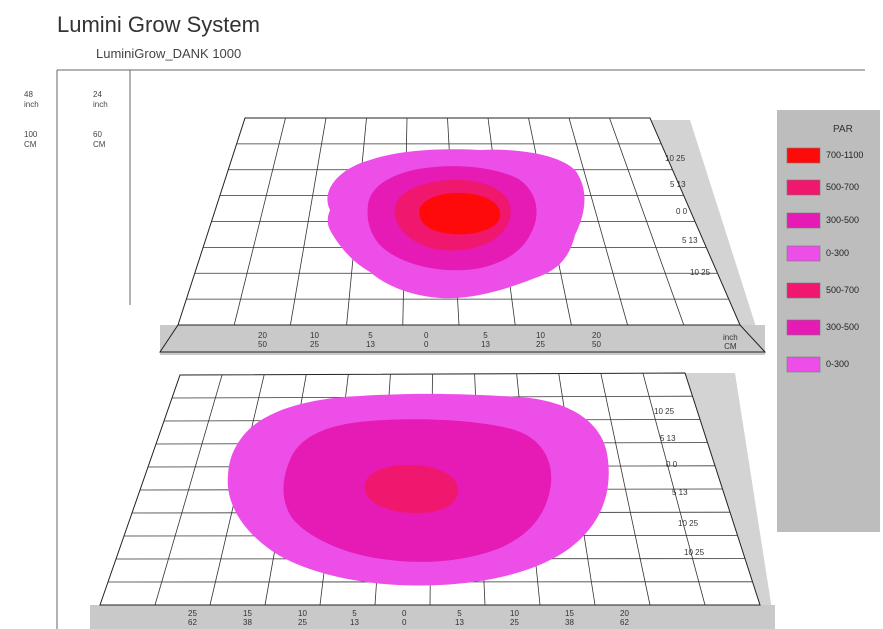 This screenshot has width=883, height=629. Describe the element at coordinates (158, 24) in the screenshot. I see `page-title: Lumini Grow System` at that location.